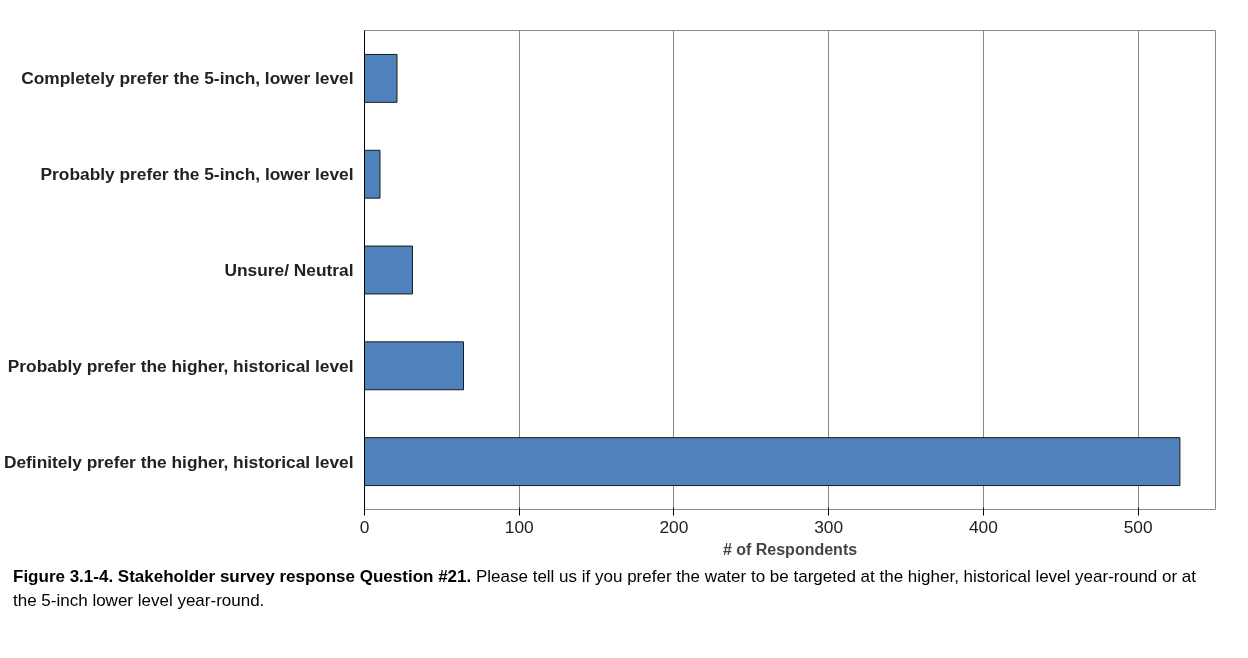  I want to click on y-tick-label: Unsure/ Neutral, so click(289, 270).